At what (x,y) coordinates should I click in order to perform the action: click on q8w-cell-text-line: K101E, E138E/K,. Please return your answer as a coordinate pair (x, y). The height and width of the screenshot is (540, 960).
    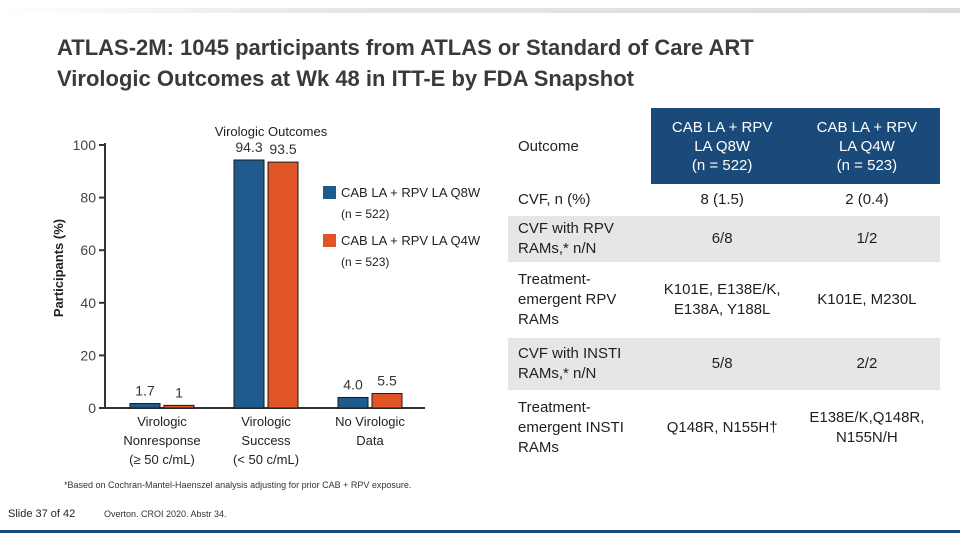
    Looking at the image, I should click on (722, 289).